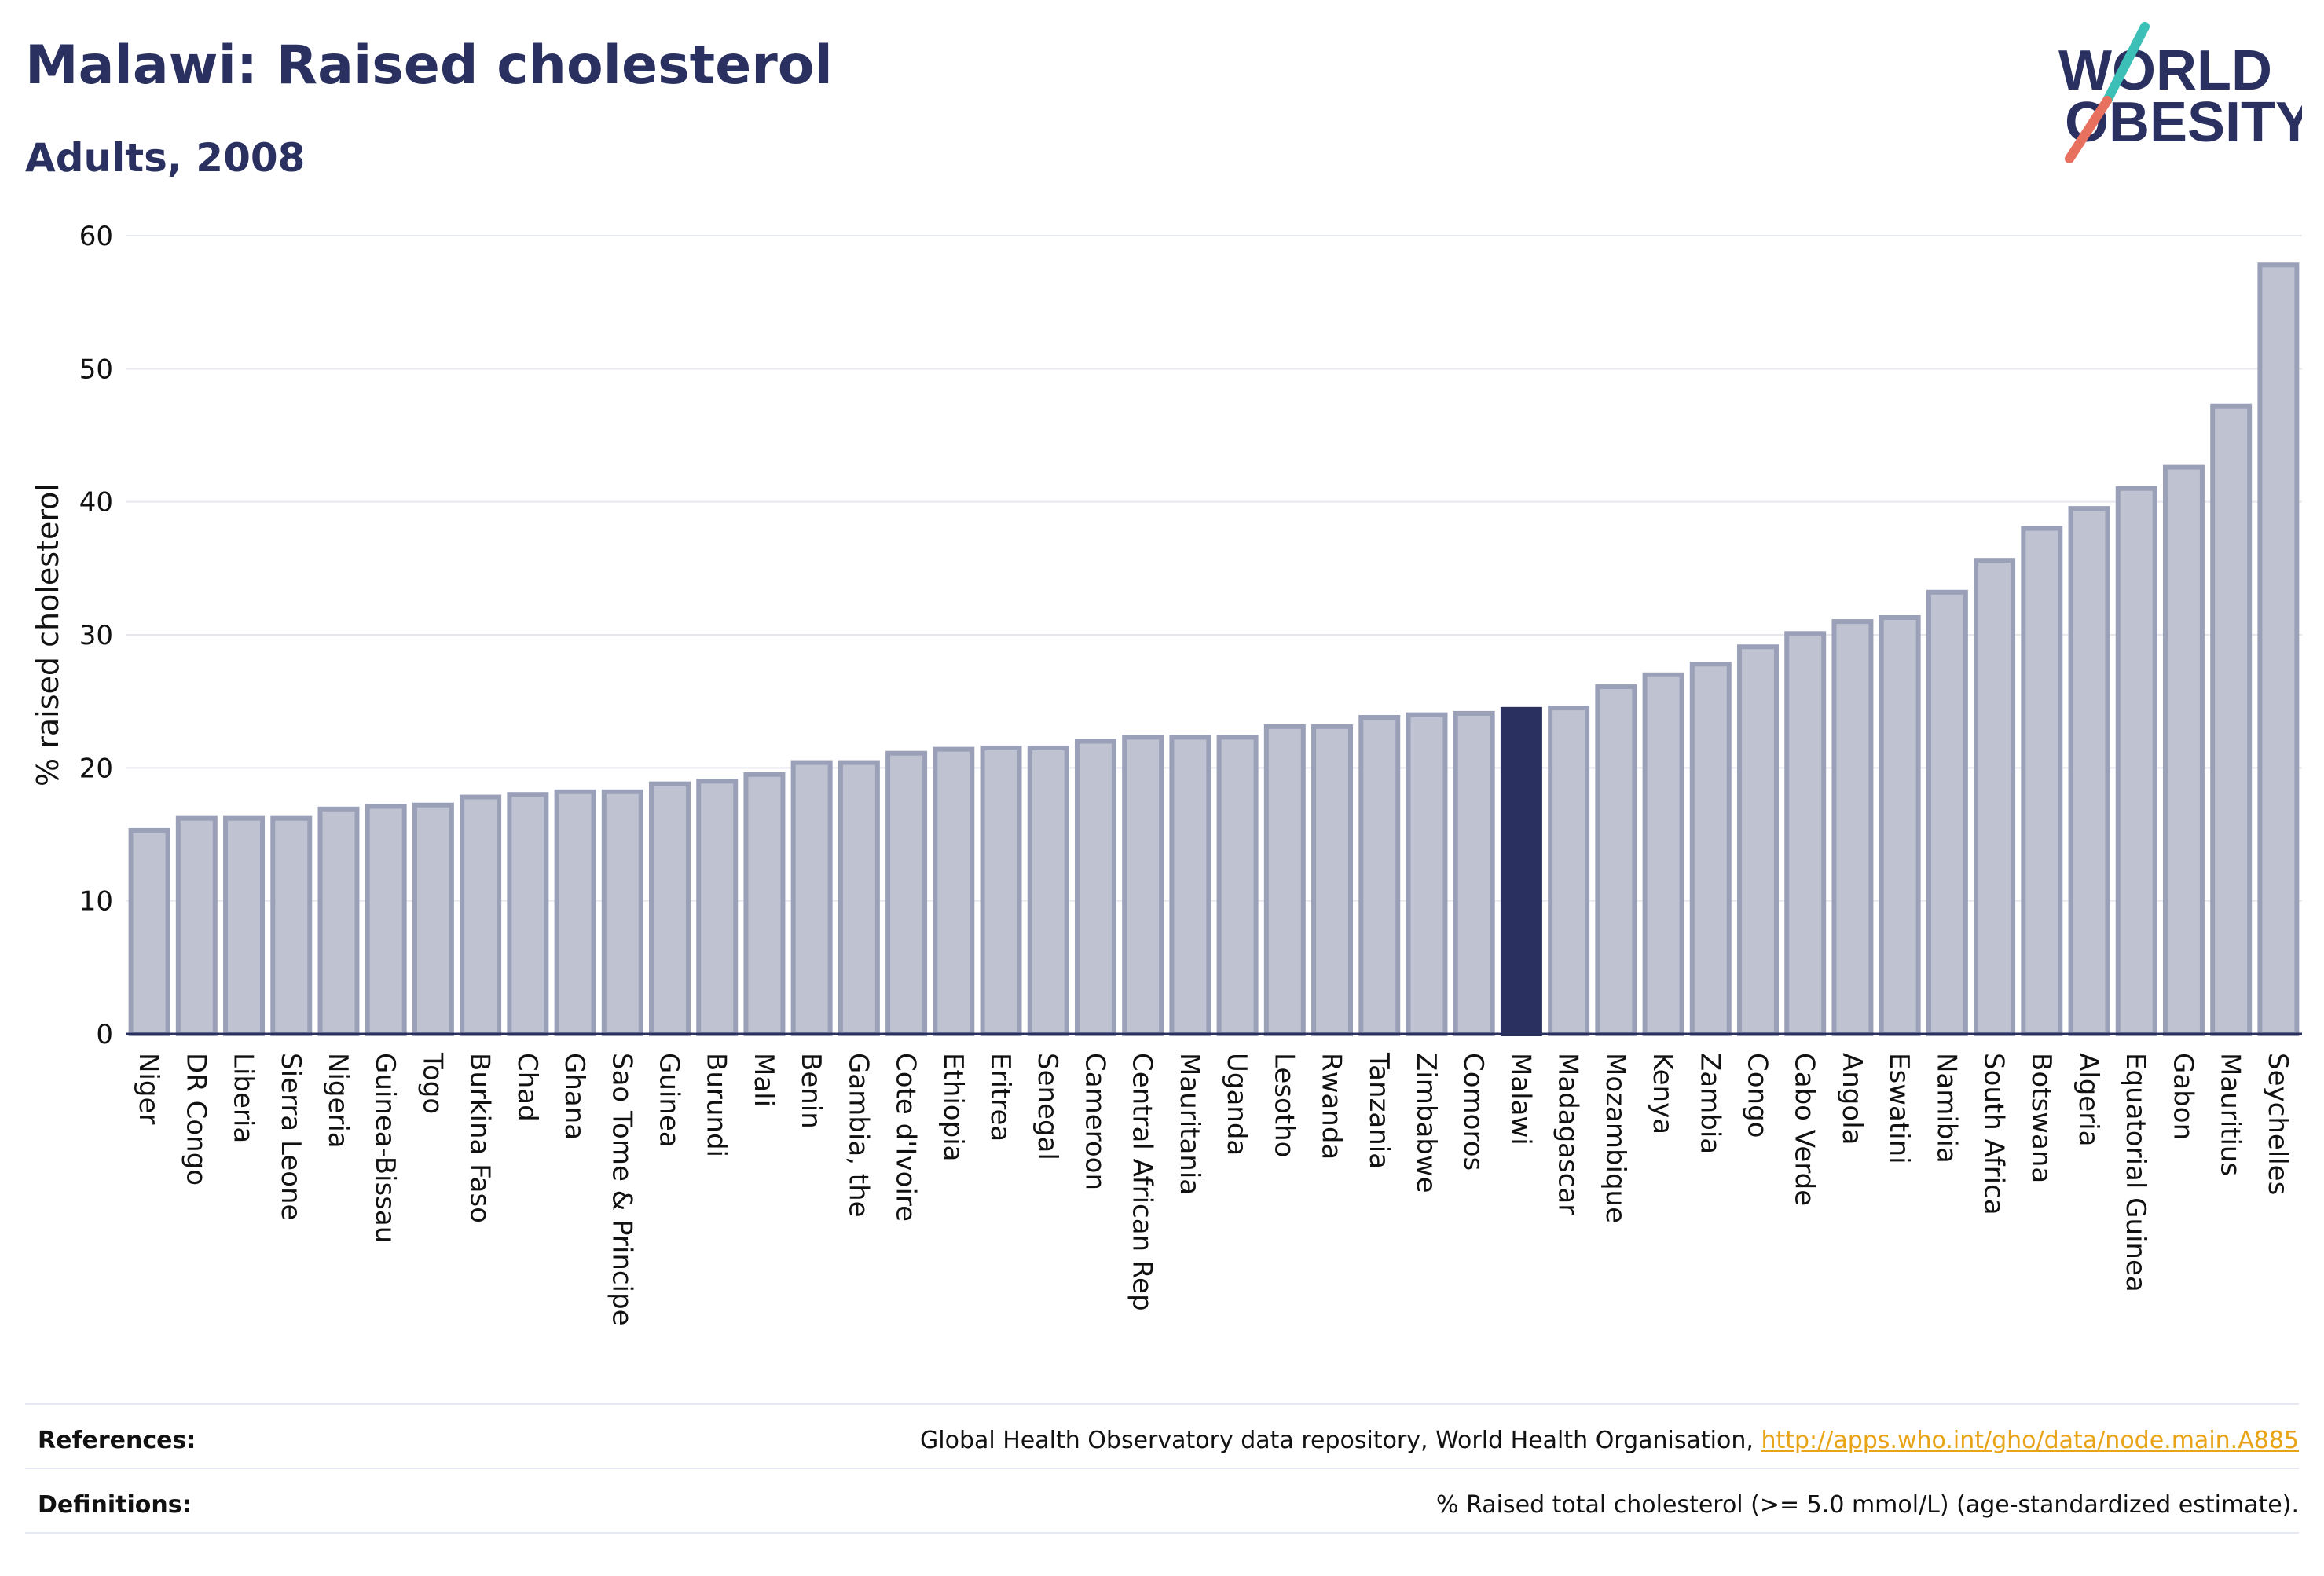 The height and width of the screenshot is (1576, 2324). Describe the element at coordinates (1710, 849) in the screenshot. I see `bar-zambia` at that location.